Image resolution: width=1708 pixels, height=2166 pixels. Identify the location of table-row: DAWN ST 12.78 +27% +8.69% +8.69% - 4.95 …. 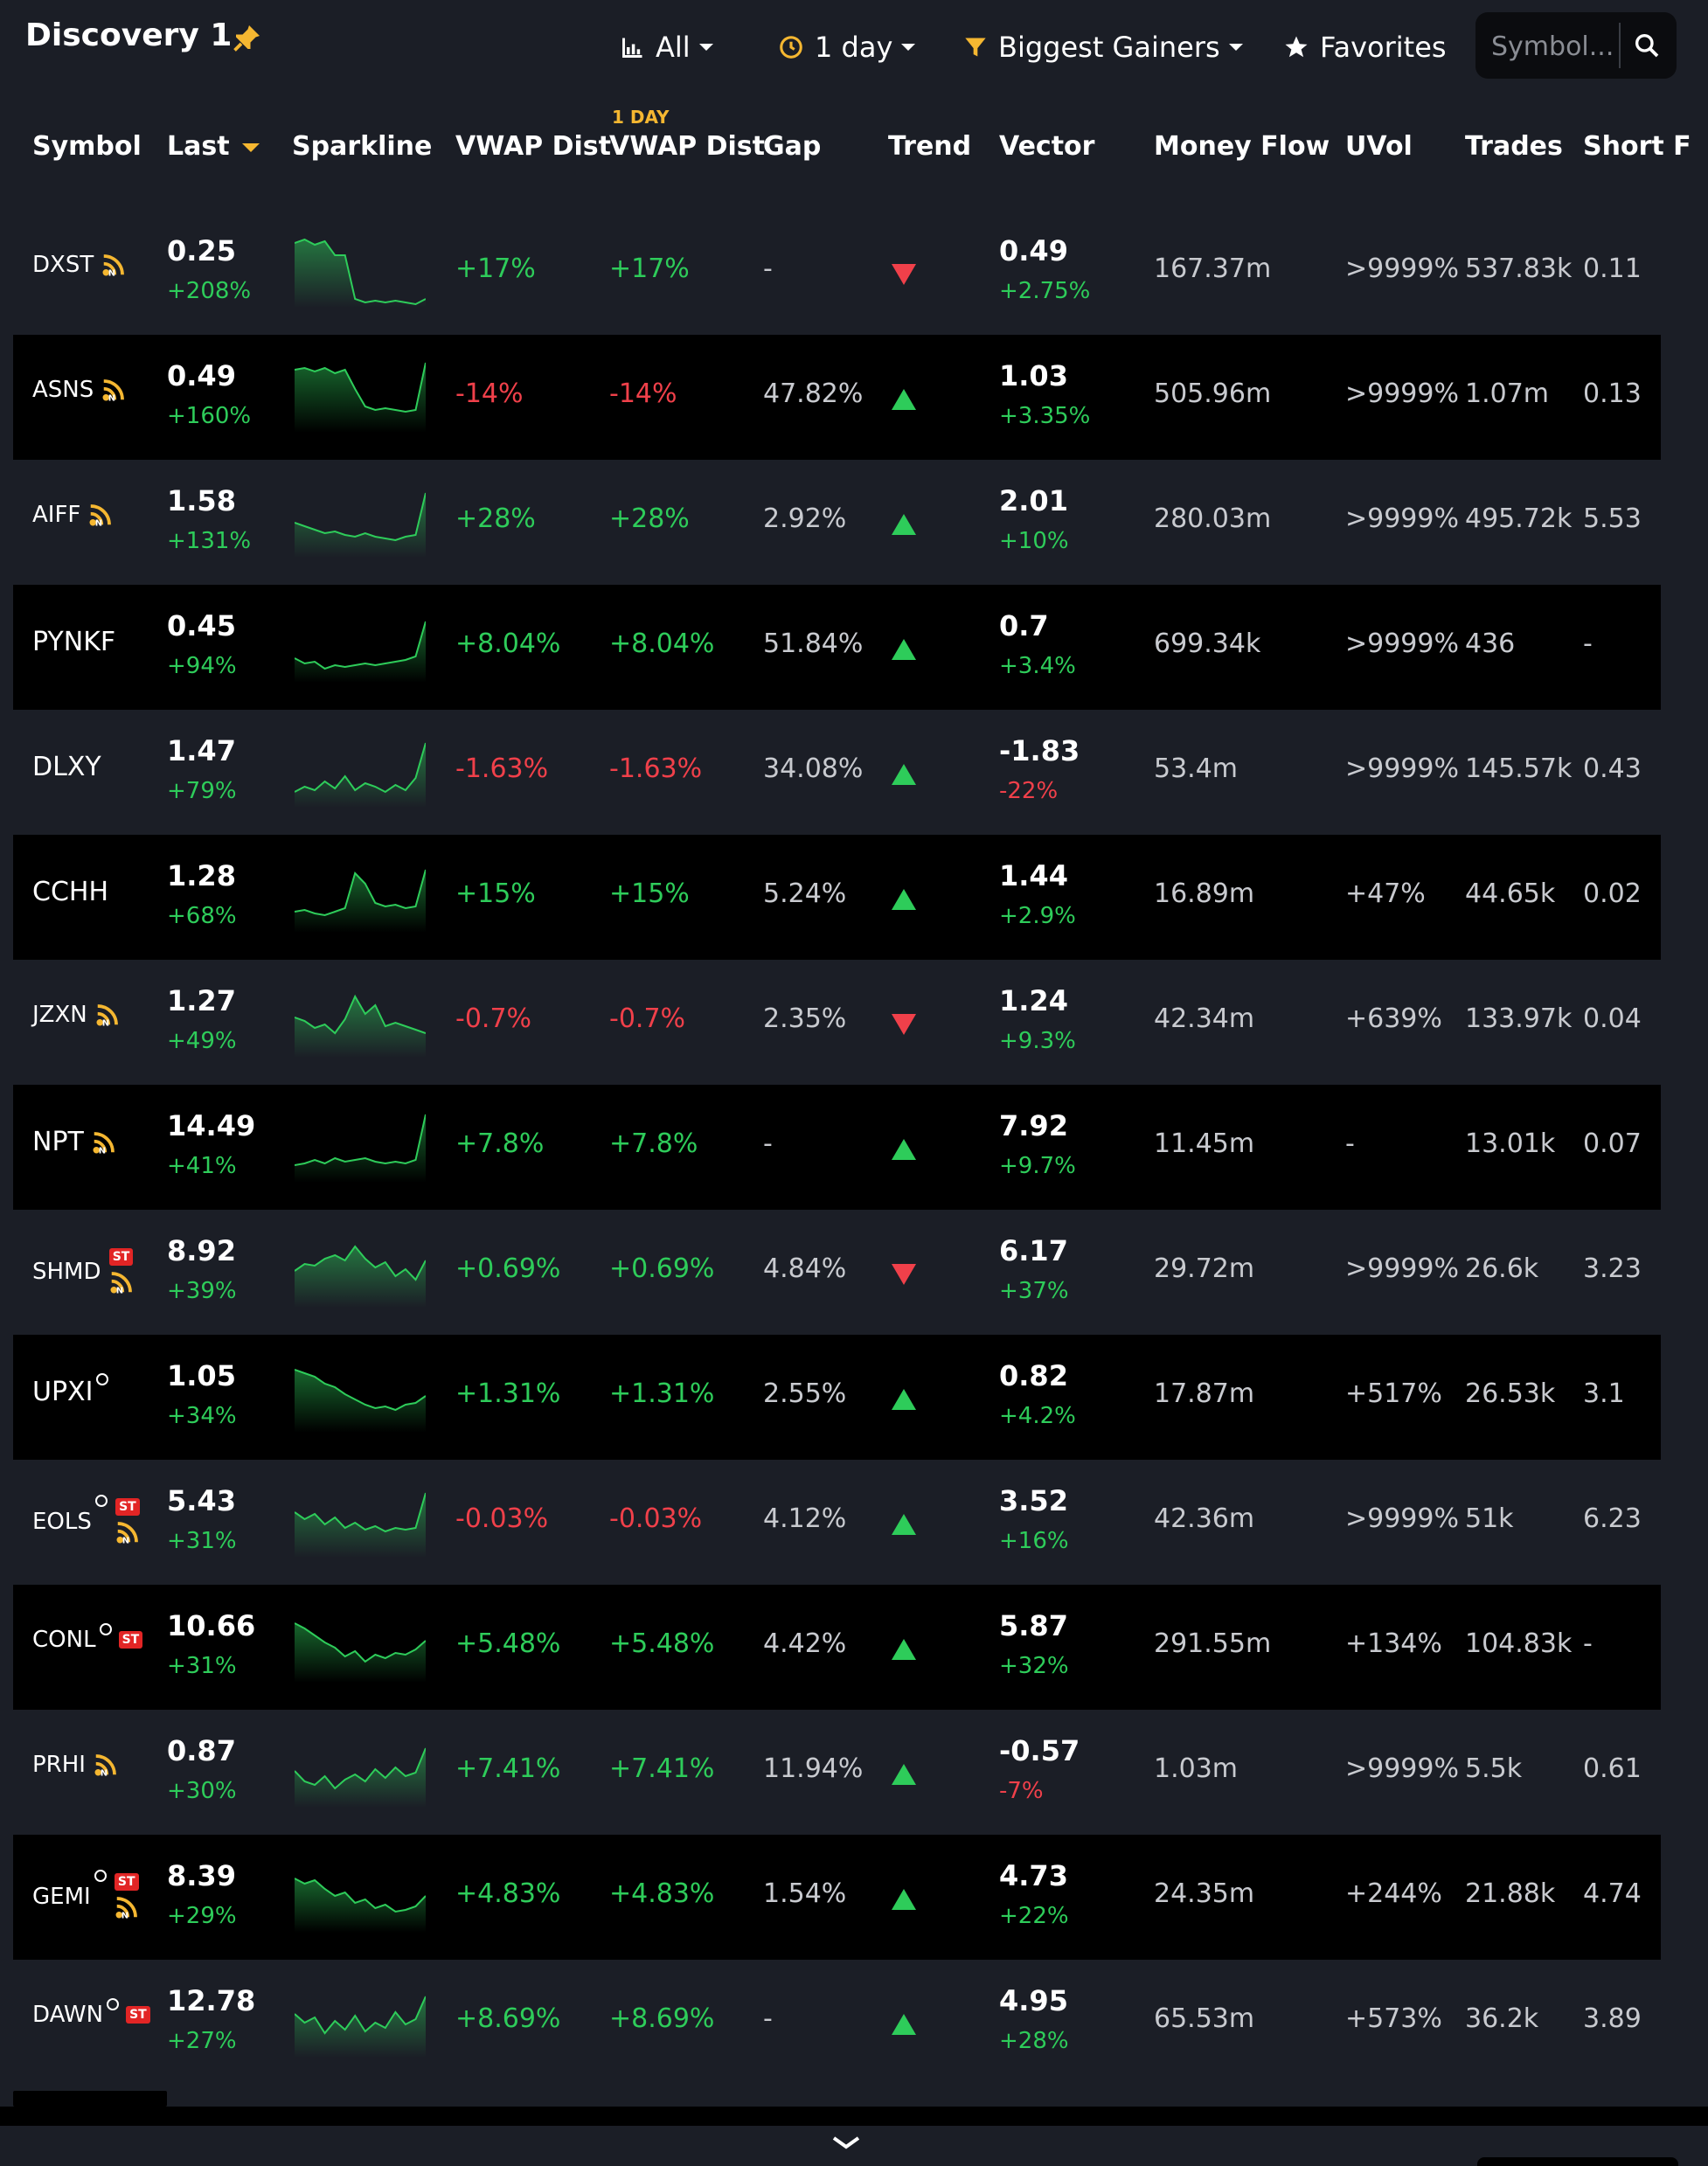
(837, 2022).